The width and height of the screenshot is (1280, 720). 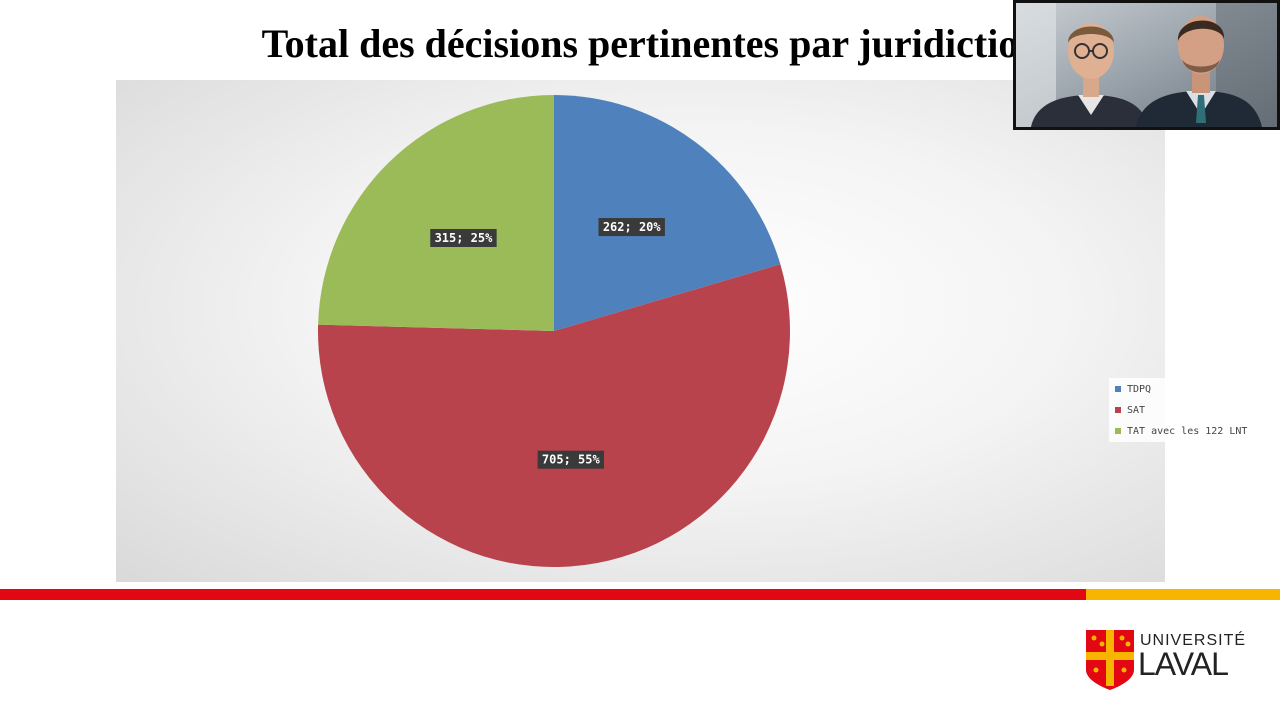 What do you see at coordinates (1183, 594) in the screenshot?
I see `brand-bar-yellow` at bounding box center [1183, 594].